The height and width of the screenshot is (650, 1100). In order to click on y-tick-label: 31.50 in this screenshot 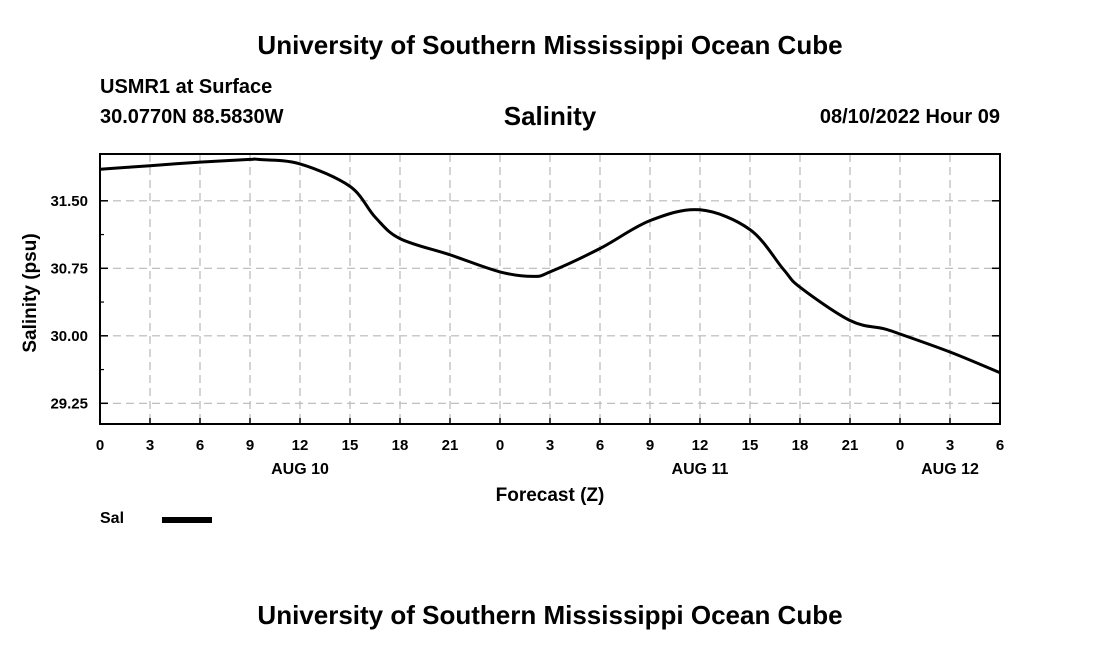, I will do `click(69, 201)`.